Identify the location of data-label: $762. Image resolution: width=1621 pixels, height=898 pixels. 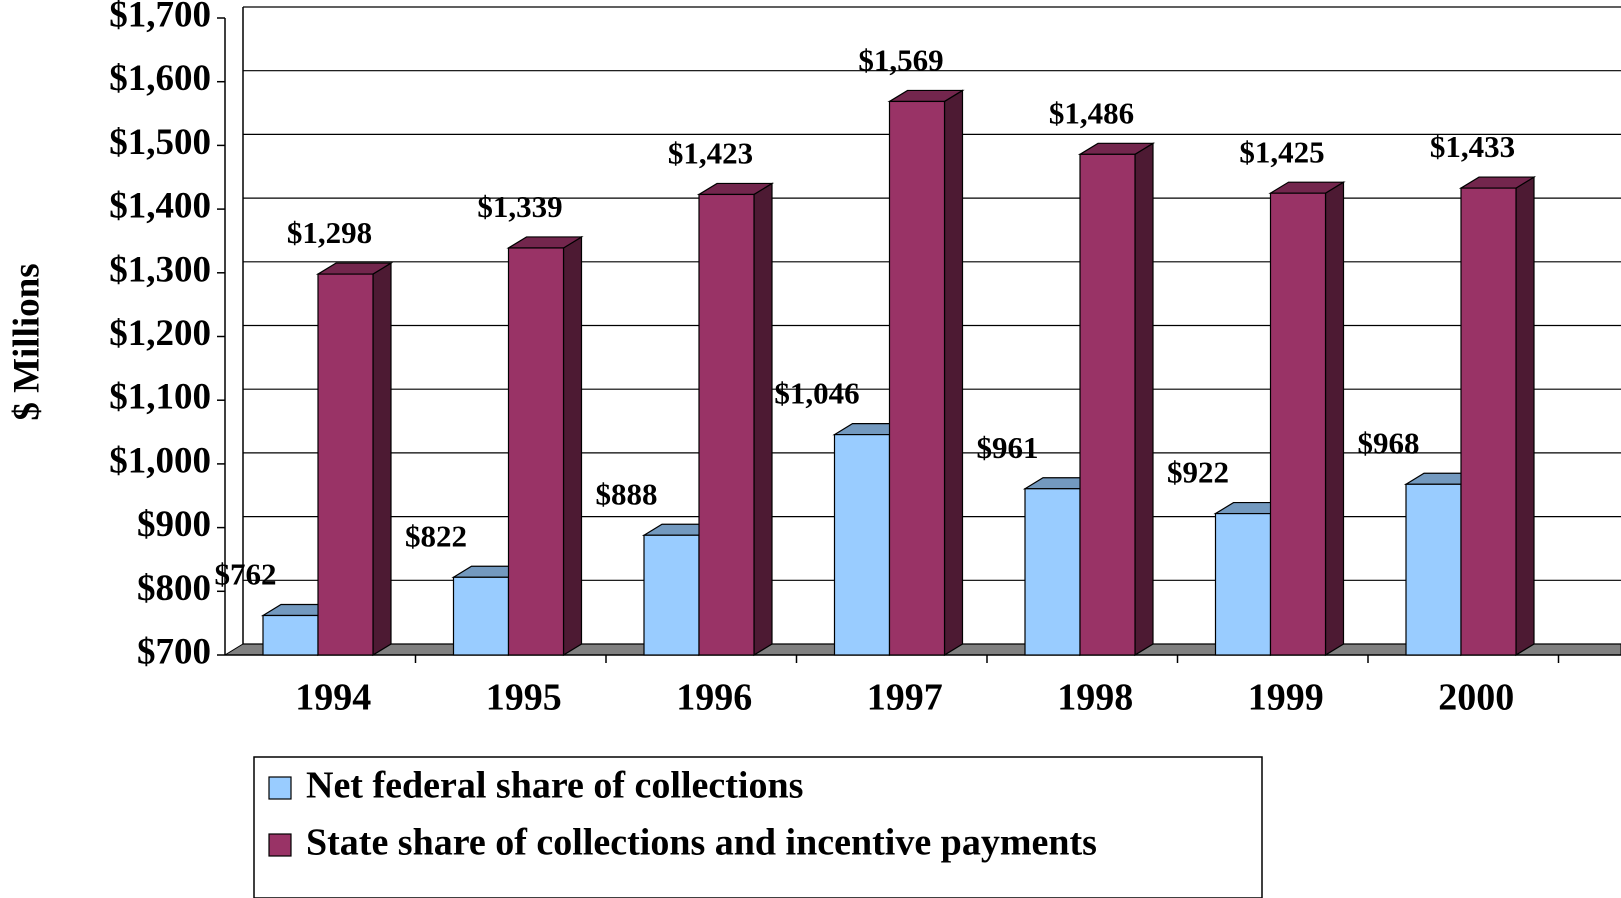
(246, 574).